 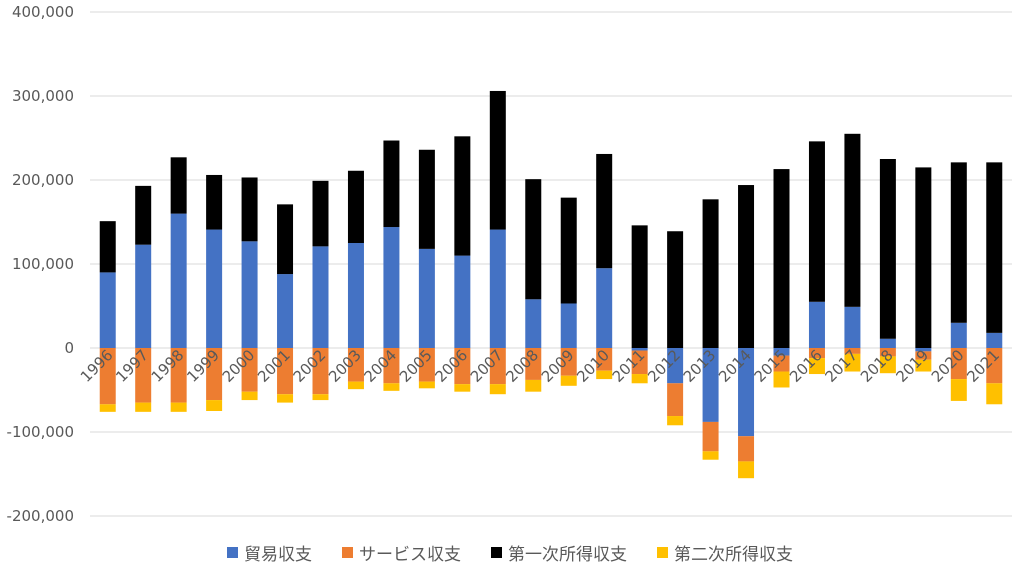 What do you see at coordinates (43, 96) in the screenshot?
I see `y-tick-label: 300,000` at bounding box center [43, 96].